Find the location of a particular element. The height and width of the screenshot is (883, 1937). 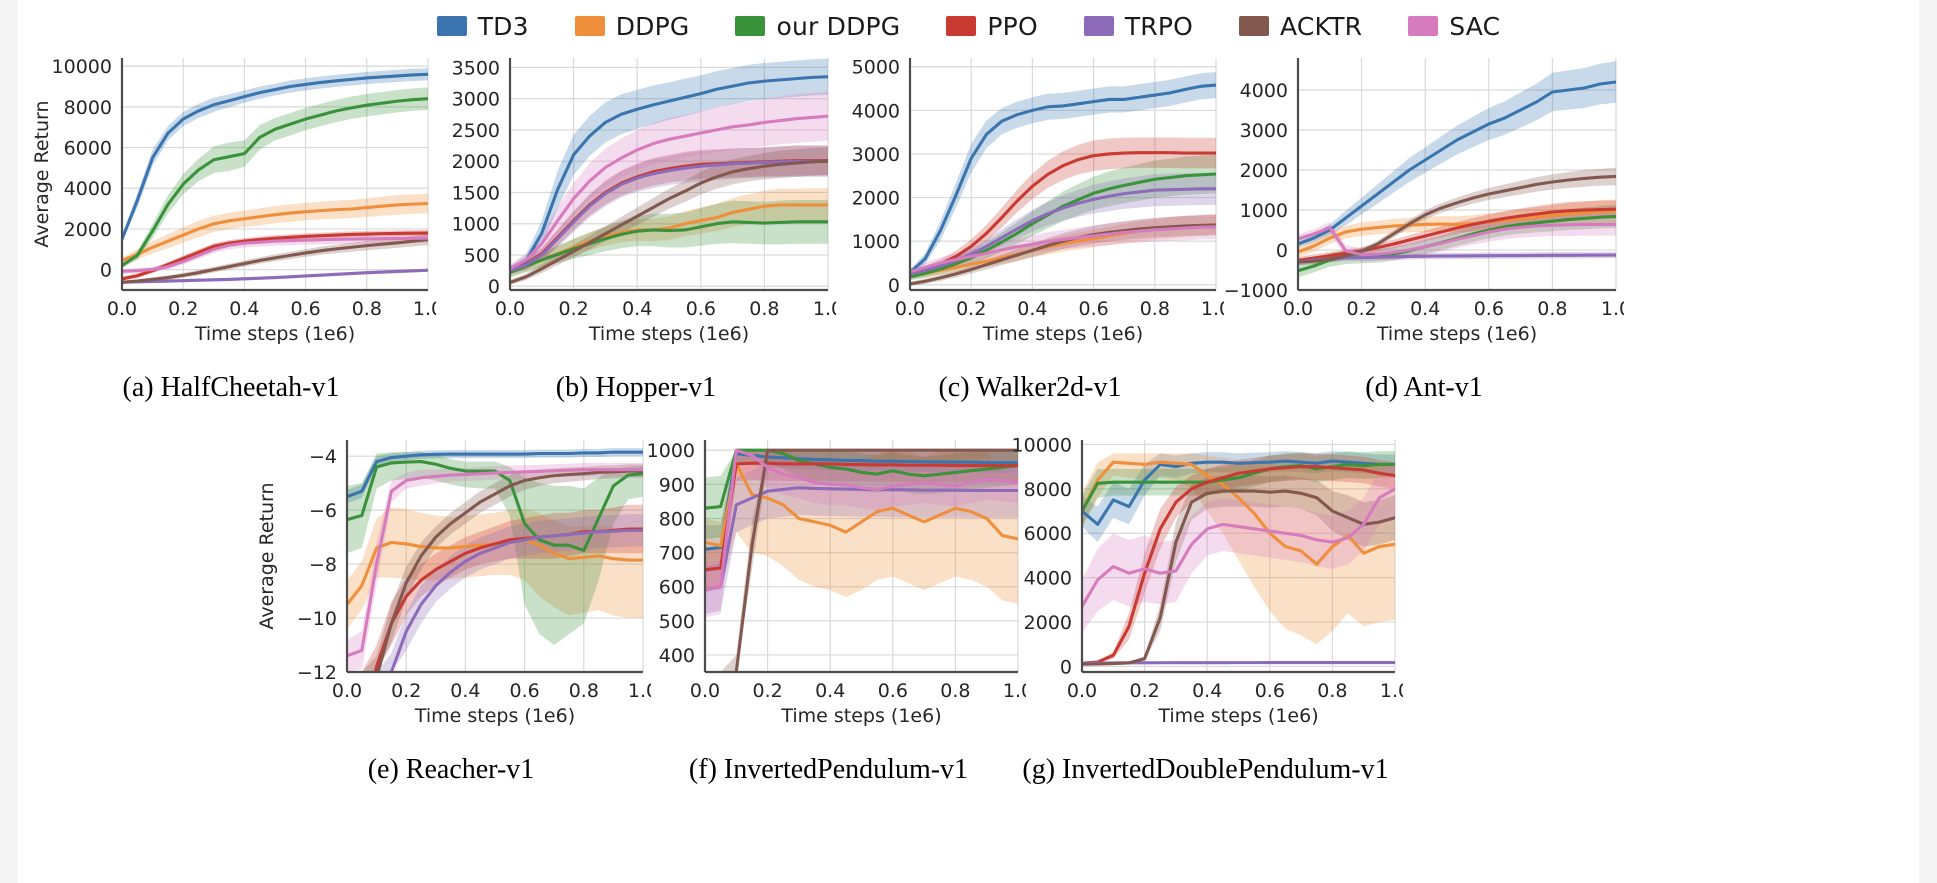

y-tick-label: 2000 is located at coordinates (476, 162).